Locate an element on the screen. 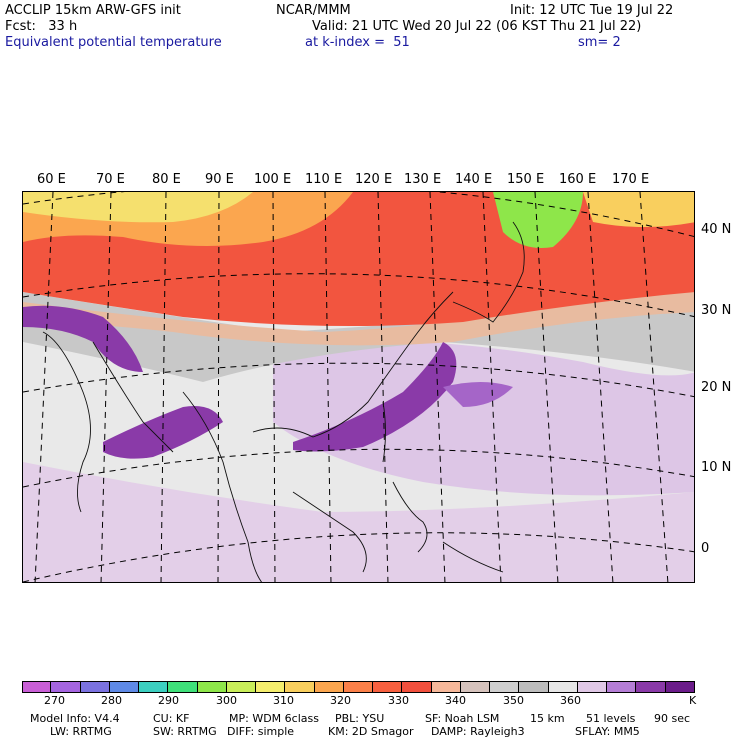  model-info-item: 90 sec is located at coordinates (672, 718).